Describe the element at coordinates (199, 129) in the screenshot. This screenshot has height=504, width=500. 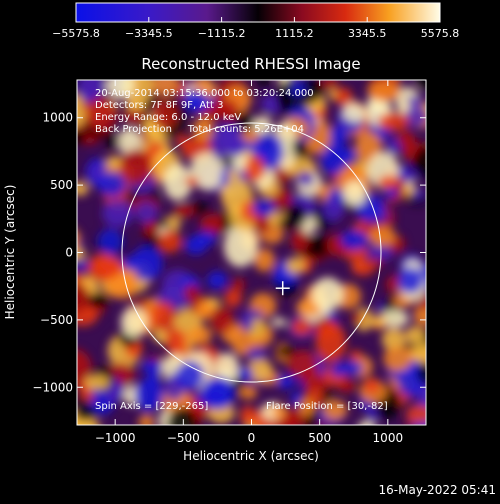
I see `info-line-method: Back Projection Total counts: 5.26E+04` at that location.